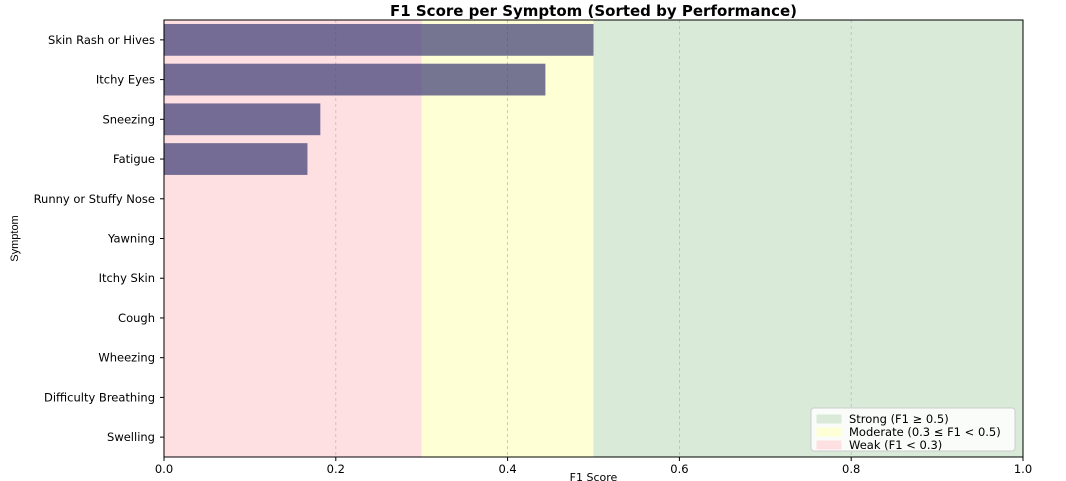  I want to click on x-tick-label-3: 0.6, so click(679, 469).